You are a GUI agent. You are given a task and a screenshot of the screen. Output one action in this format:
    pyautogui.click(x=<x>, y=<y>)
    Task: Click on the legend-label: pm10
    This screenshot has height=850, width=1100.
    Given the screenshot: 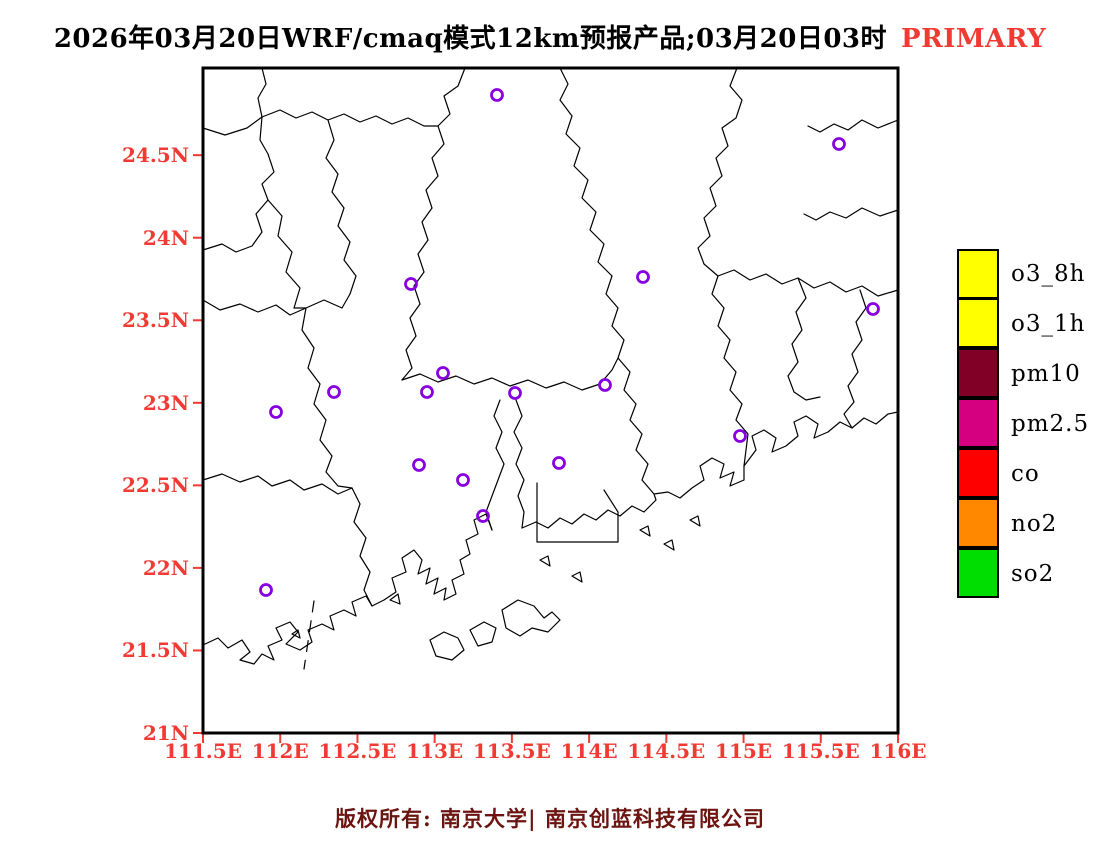 What is the action you would take?
    pyautogui.click(x=1046, y=374)
    